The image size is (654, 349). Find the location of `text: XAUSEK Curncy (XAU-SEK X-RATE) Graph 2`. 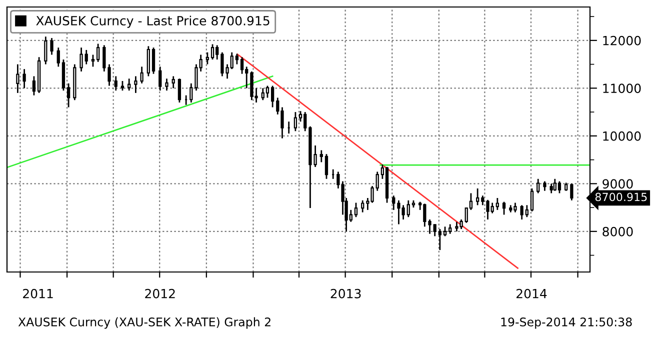

text: XAUSEK Curncy (XAU-SEK X-RATE) Graph 2 is located at coordinates (144, 323).